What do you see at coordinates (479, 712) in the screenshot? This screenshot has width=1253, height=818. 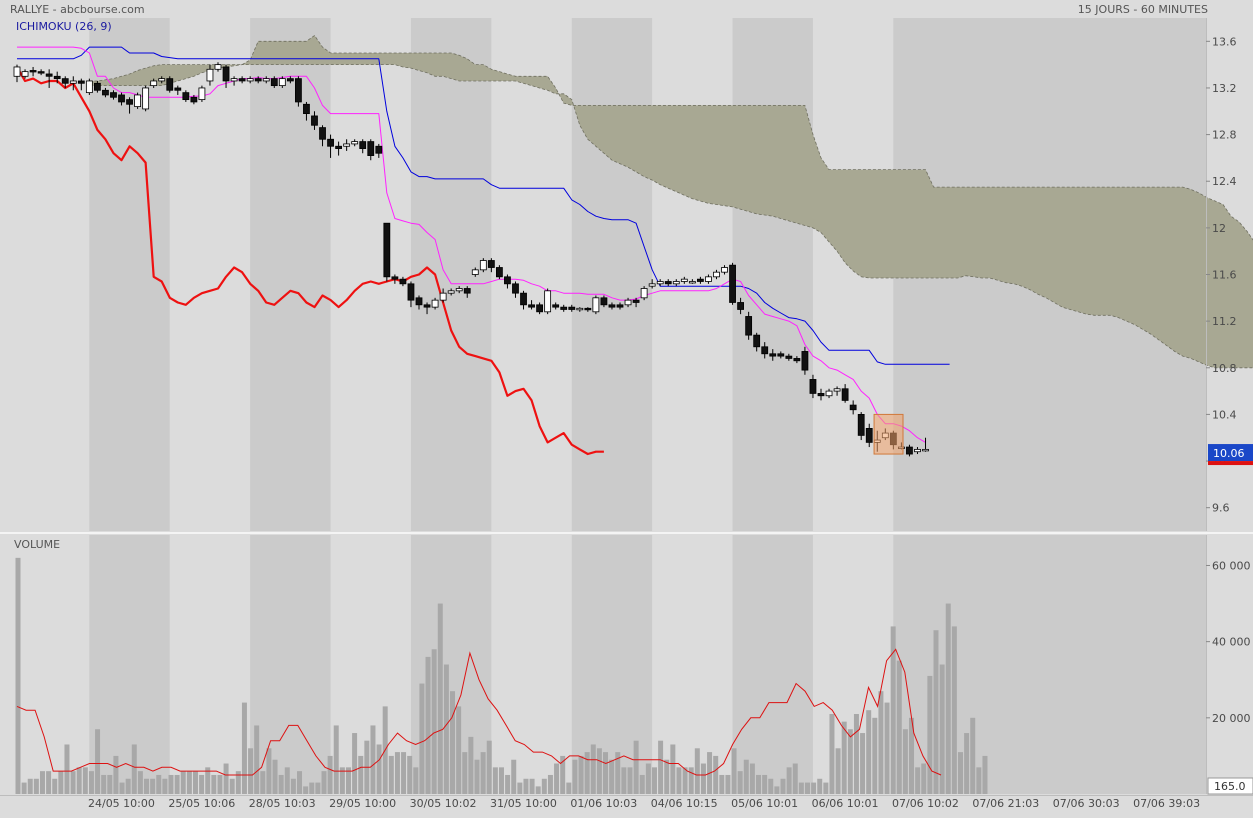 I see `volume-ma-line` at bounding box center [479, 712].